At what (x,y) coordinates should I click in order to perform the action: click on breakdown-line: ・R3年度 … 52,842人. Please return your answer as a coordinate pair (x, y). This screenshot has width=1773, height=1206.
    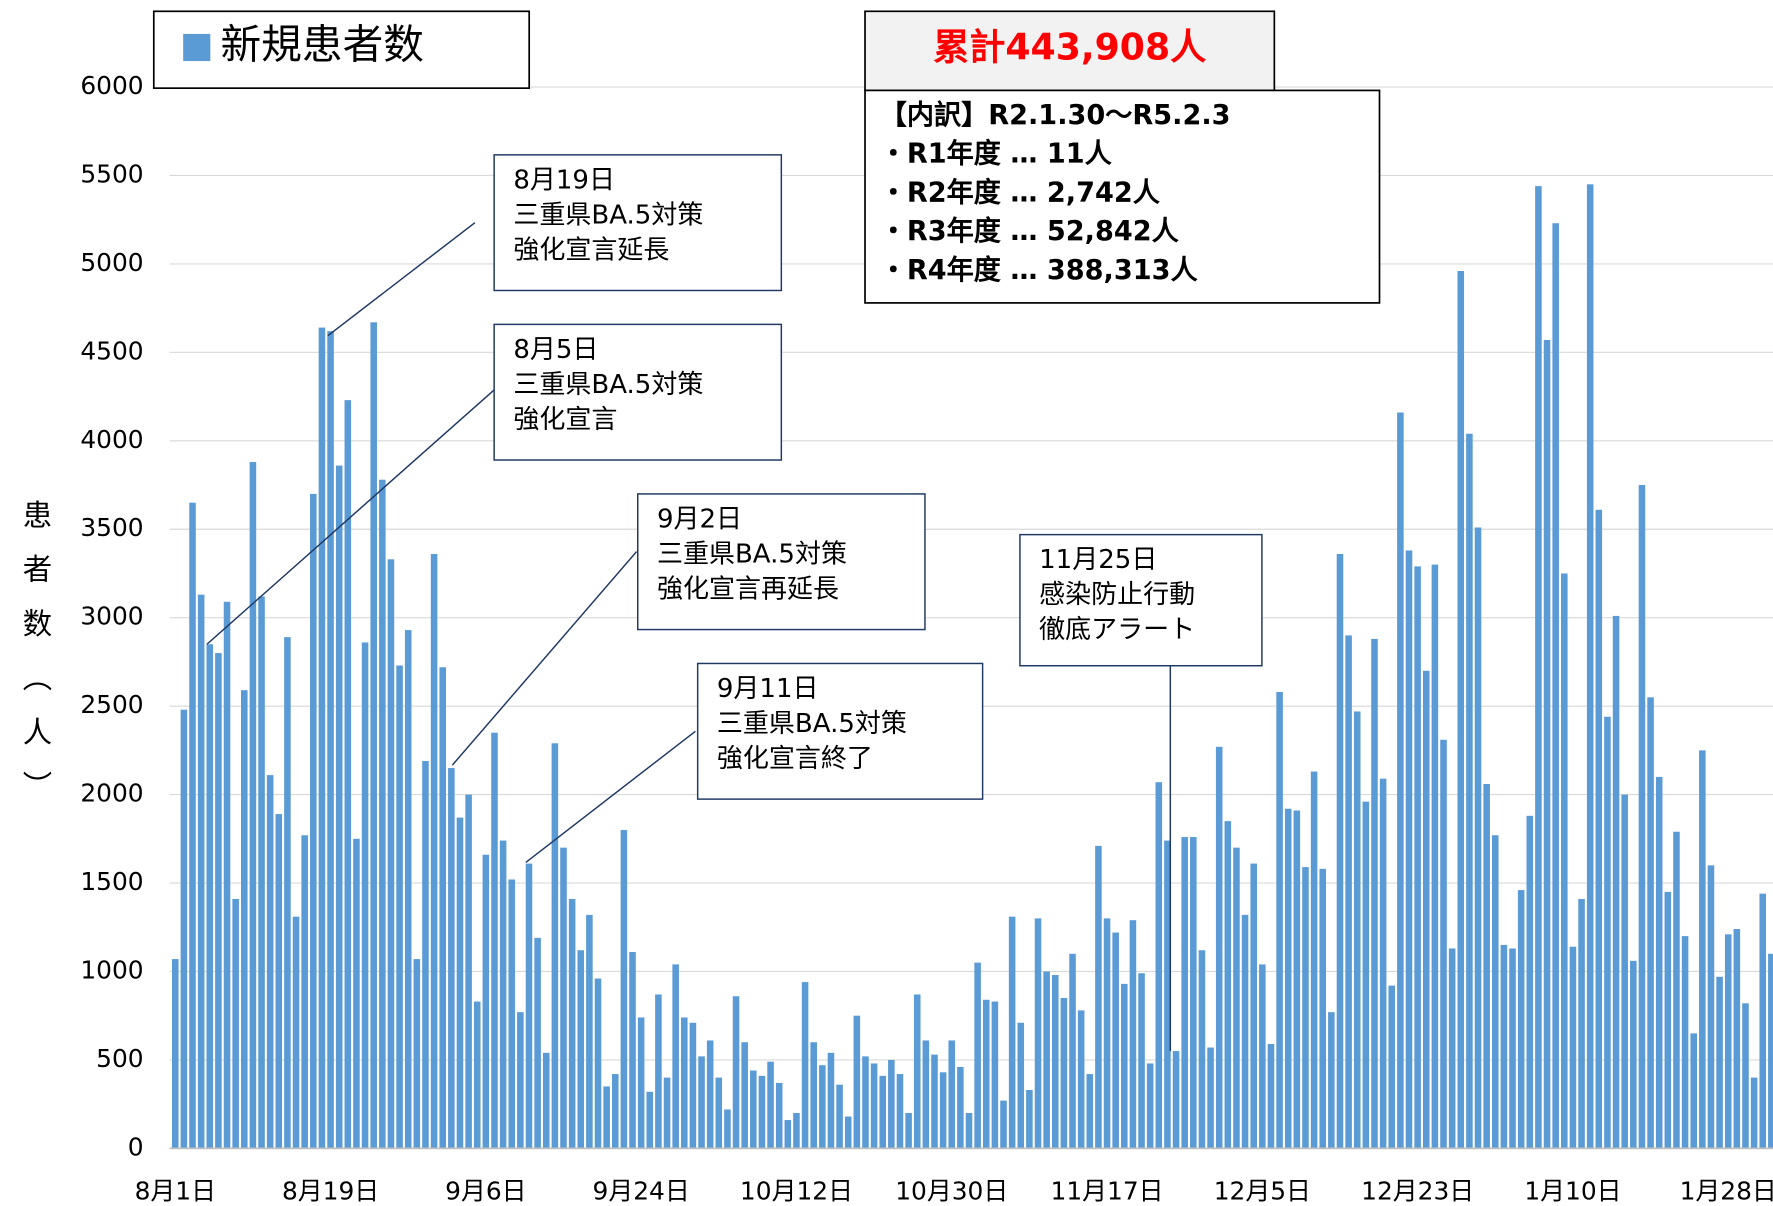
    Looking at the image, I should click on (1030, 231).